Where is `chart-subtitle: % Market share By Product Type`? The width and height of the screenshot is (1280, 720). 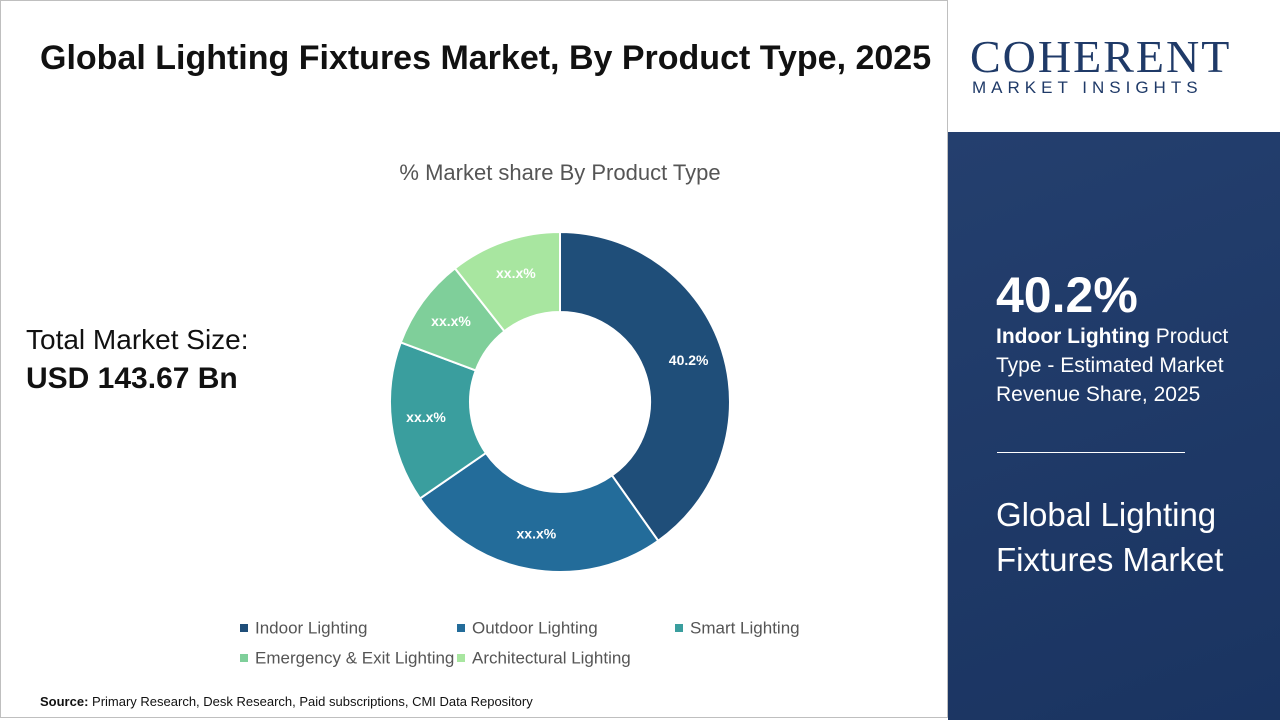
chart-subtitle: % Market share By Product Type is located at coordinates (559, 172).